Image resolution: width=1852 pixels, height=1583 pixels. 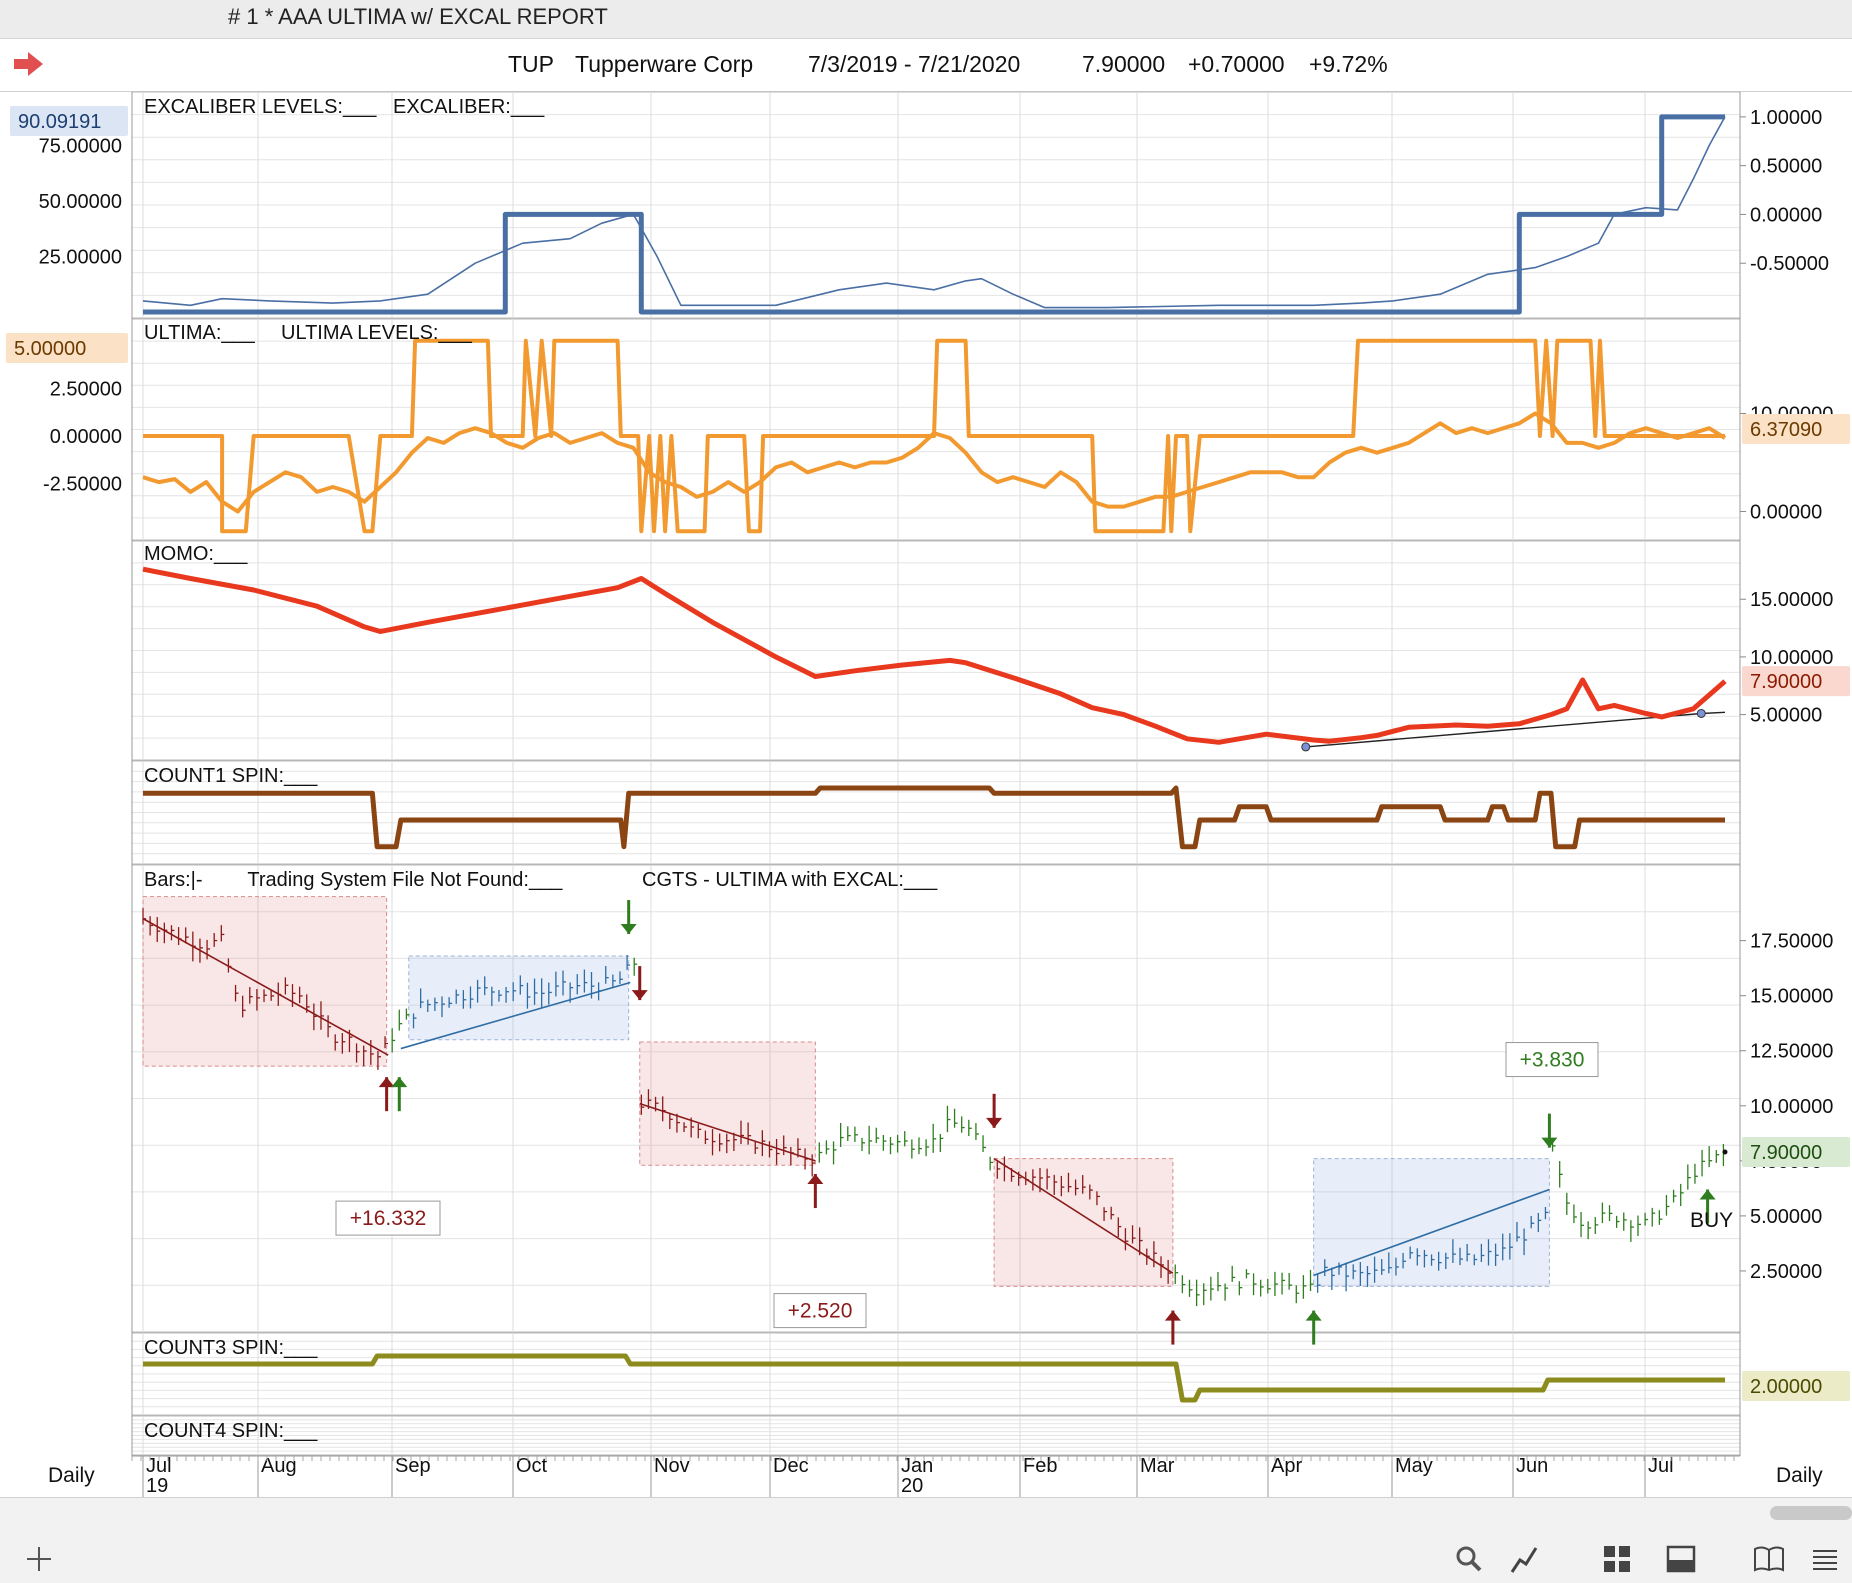 I want to click on ultima-right-flag: 6.37090, so click(x=1786, y=430).